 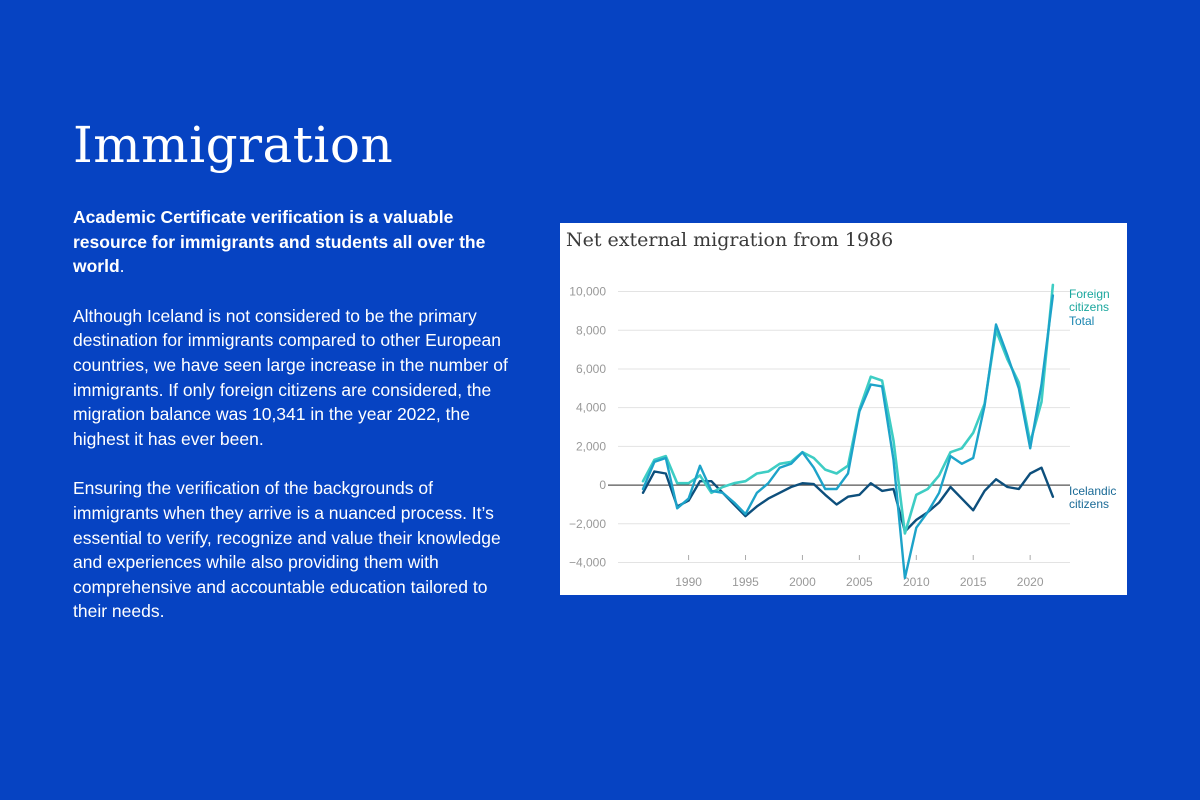 I want to click on page-title: Immigration, so click(x=233, y=145).